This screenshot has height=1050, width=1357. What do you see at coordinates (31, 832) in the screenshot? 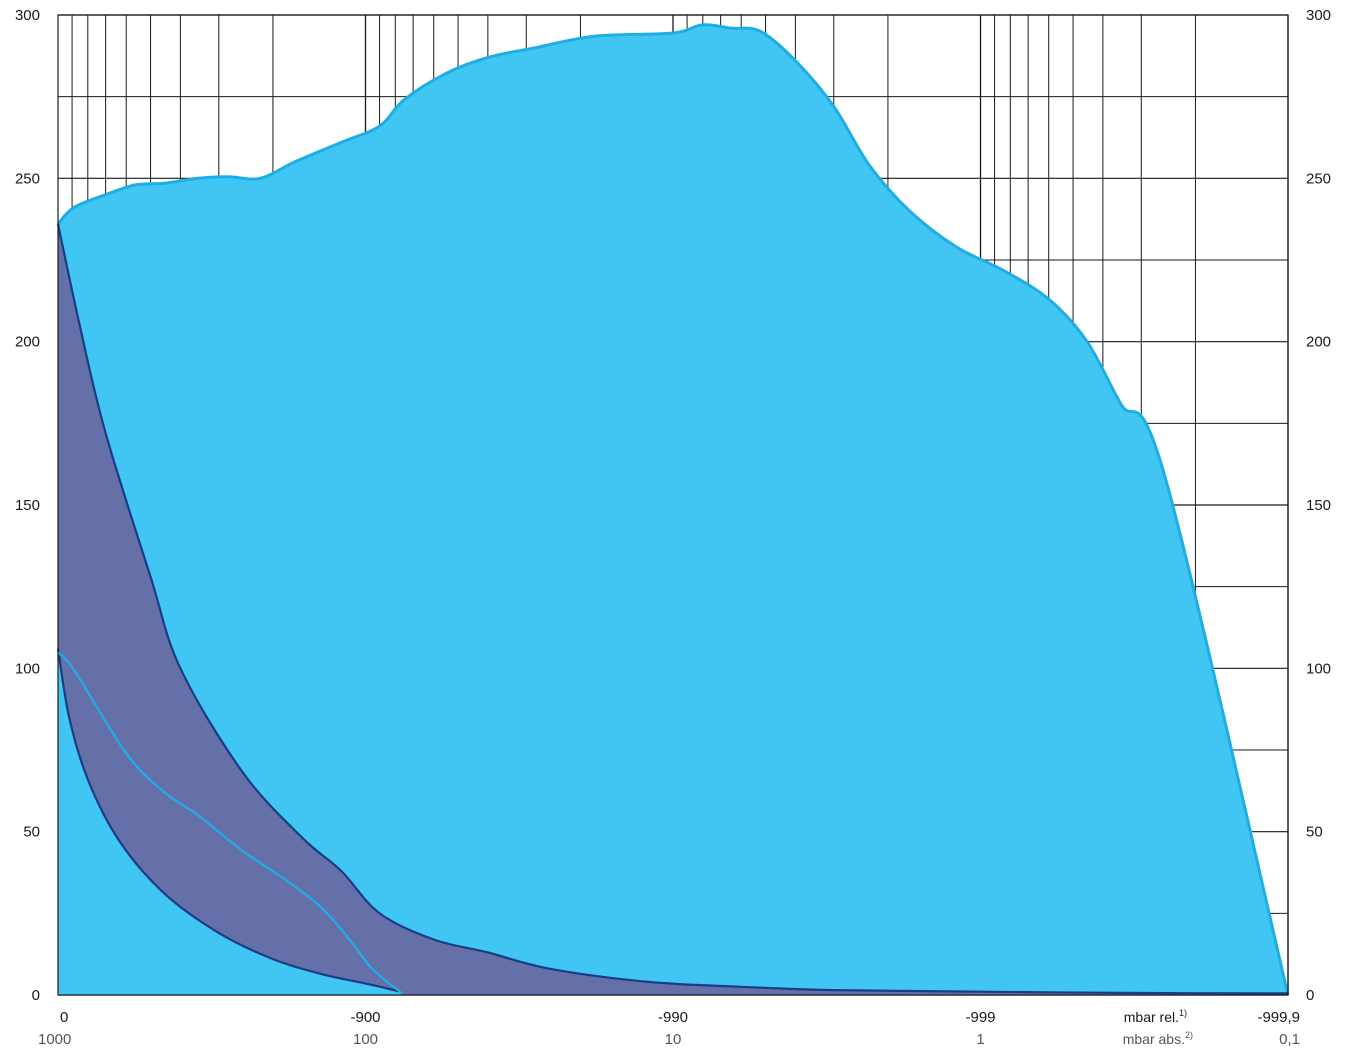
I see `y-tick-label-left: 50` at bounding box center [31, 832].